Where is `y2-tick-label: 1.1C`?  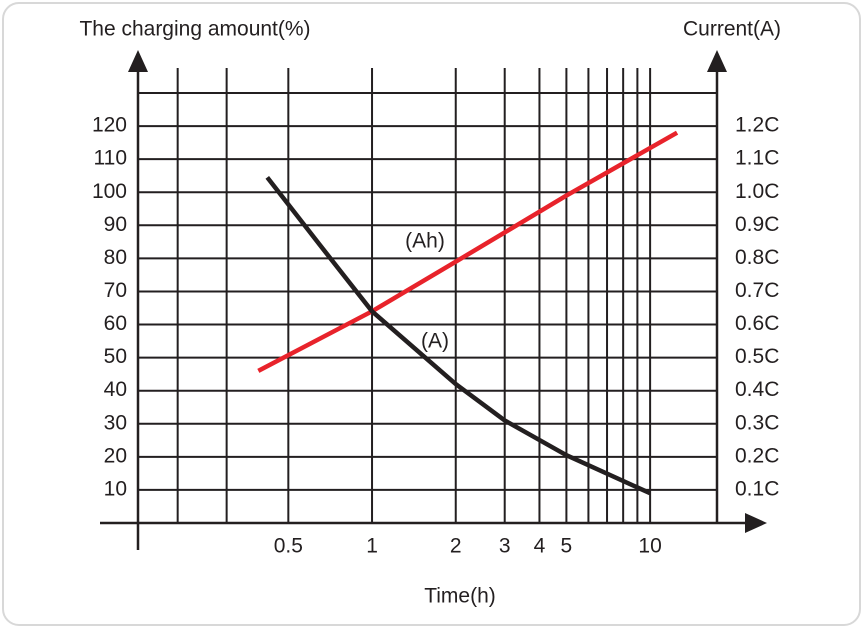
y2-tick-label: 1.1C is located at coordinates (757, 158).